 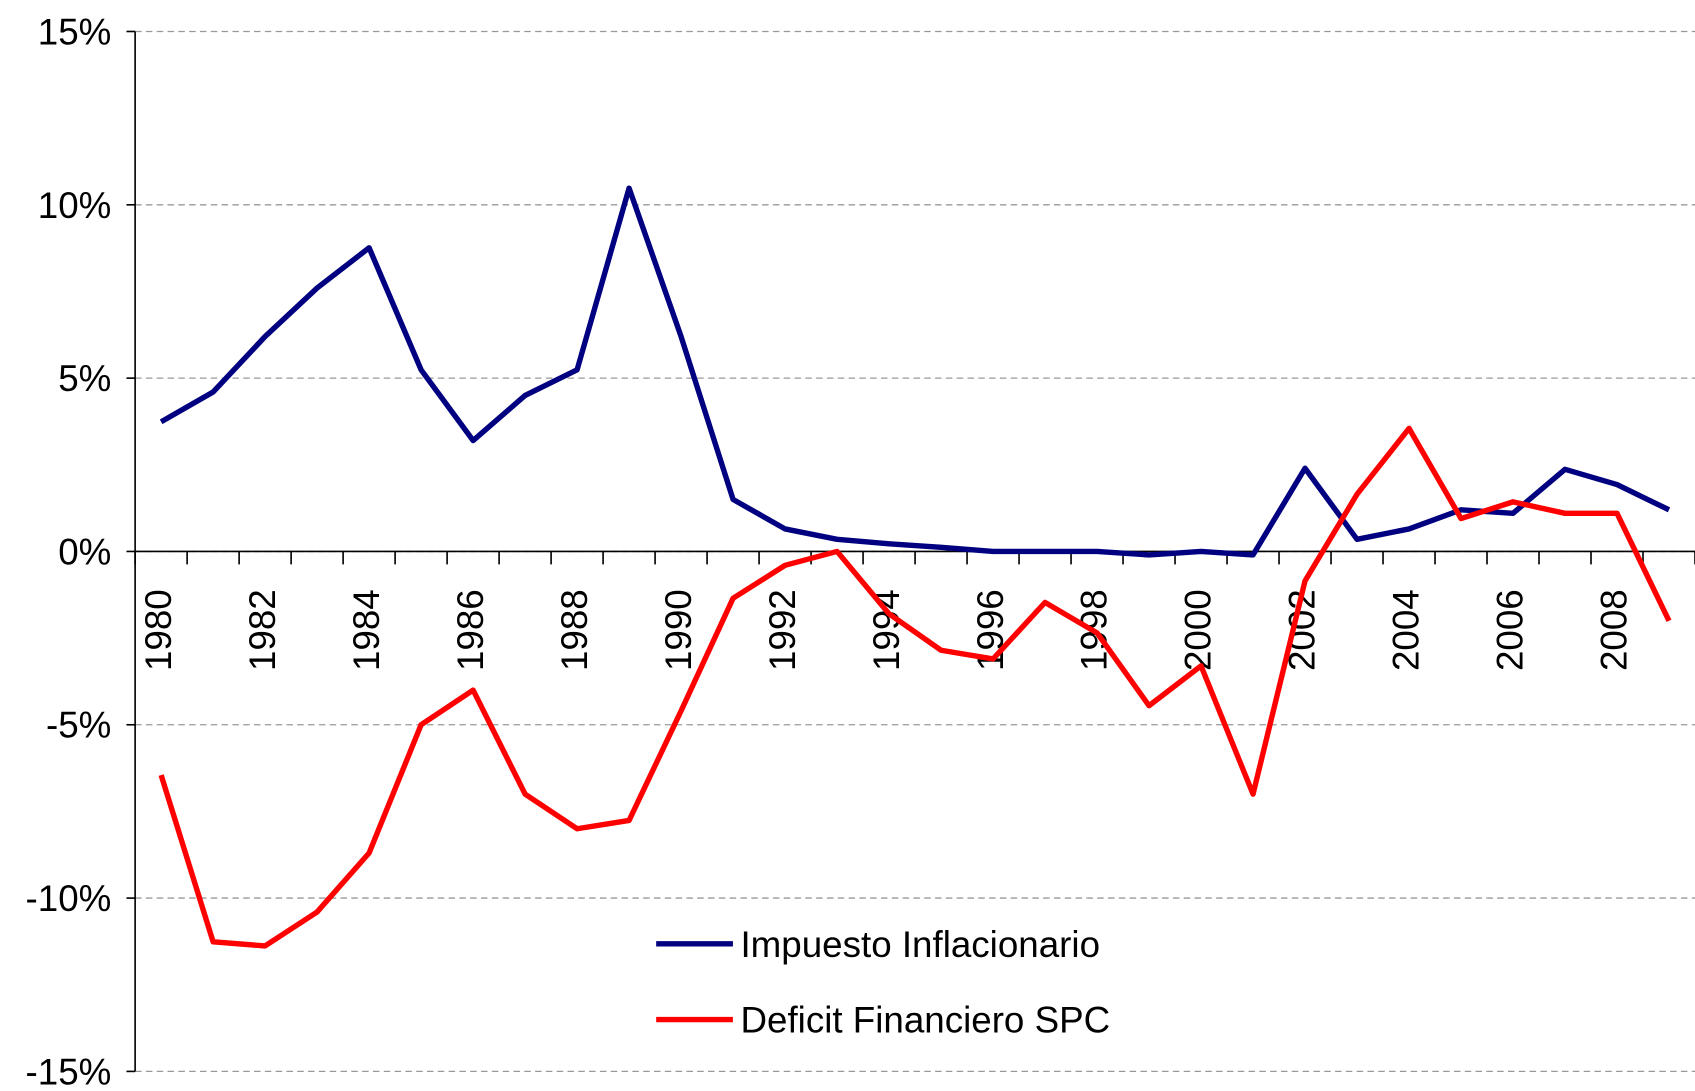 What do you see at coordinates (574, 630) in the screenshot?
I see `x-tick-label: 1988` at bounding box center [574, 630].